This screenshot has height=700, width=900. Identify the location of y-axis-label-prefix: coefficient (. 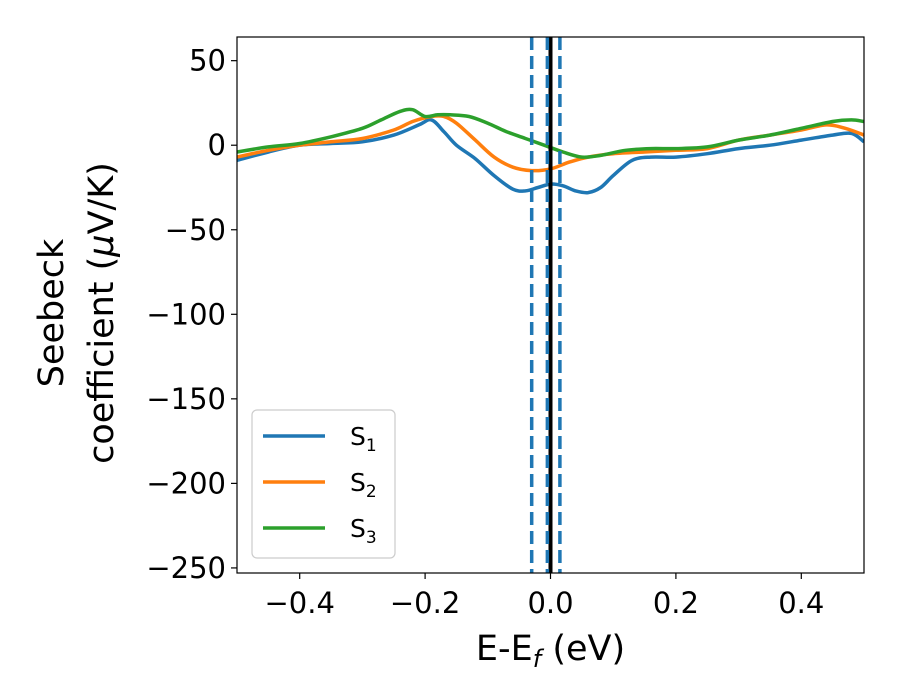
(102, 360).